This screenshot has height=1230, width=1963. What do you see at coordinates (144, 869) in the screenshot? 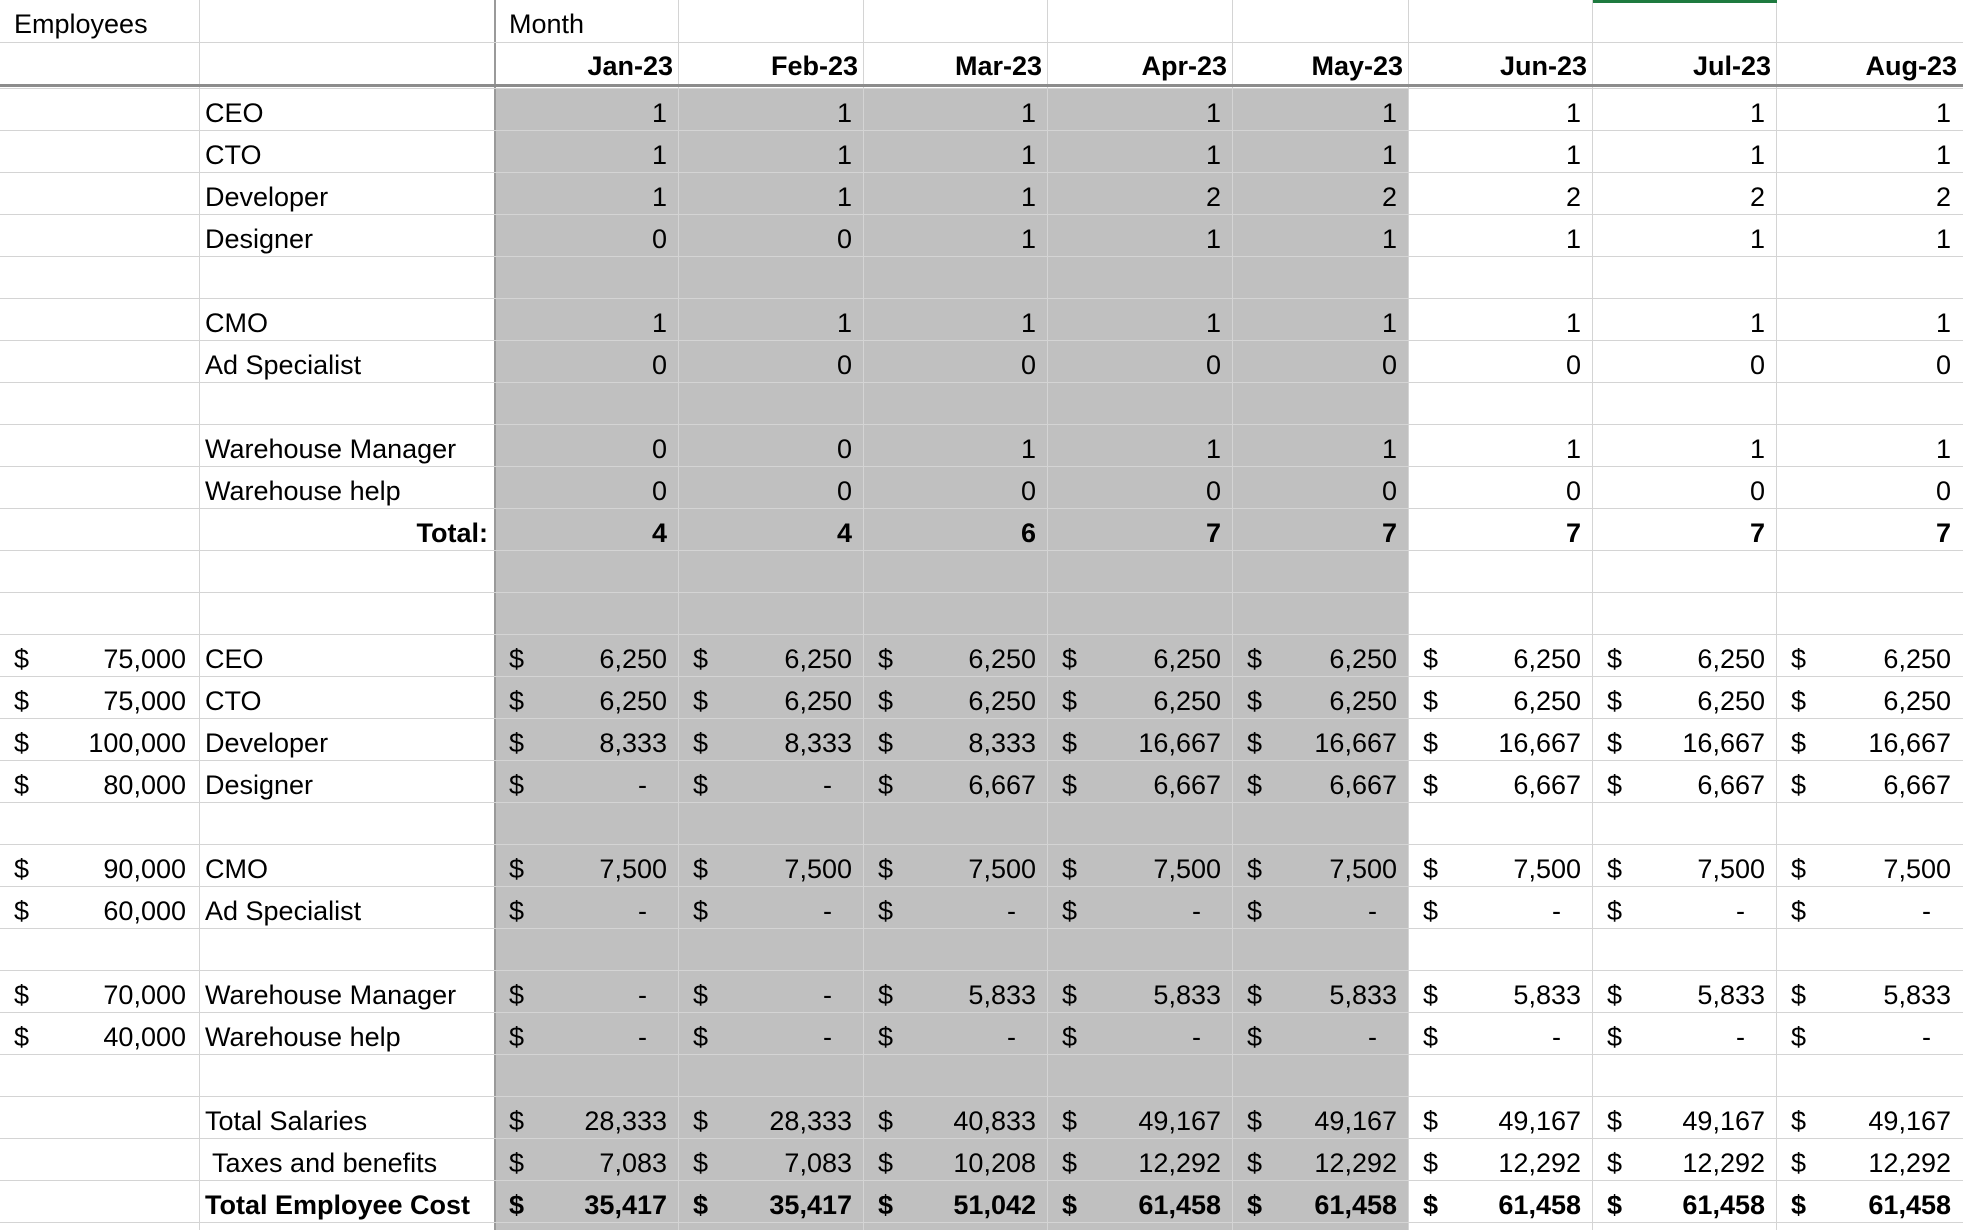
I see `annual-salary: 90,000` at bounding box center [144, 869].